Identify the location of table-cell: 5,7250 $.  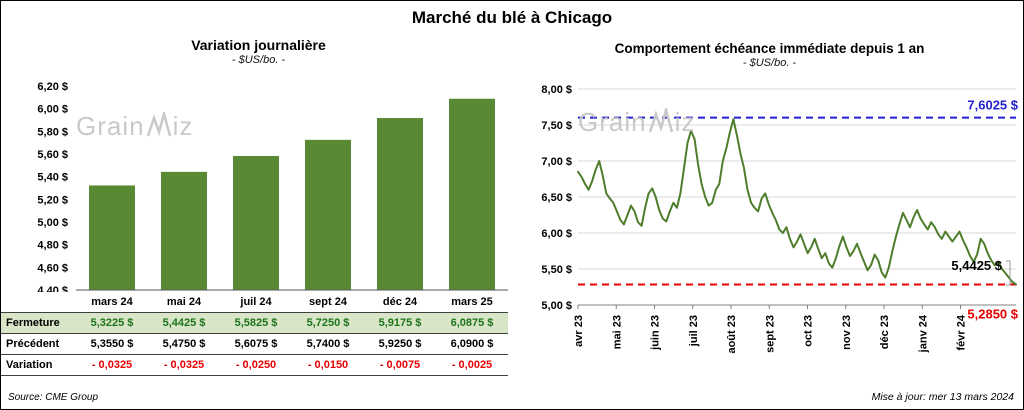
(328, 323).